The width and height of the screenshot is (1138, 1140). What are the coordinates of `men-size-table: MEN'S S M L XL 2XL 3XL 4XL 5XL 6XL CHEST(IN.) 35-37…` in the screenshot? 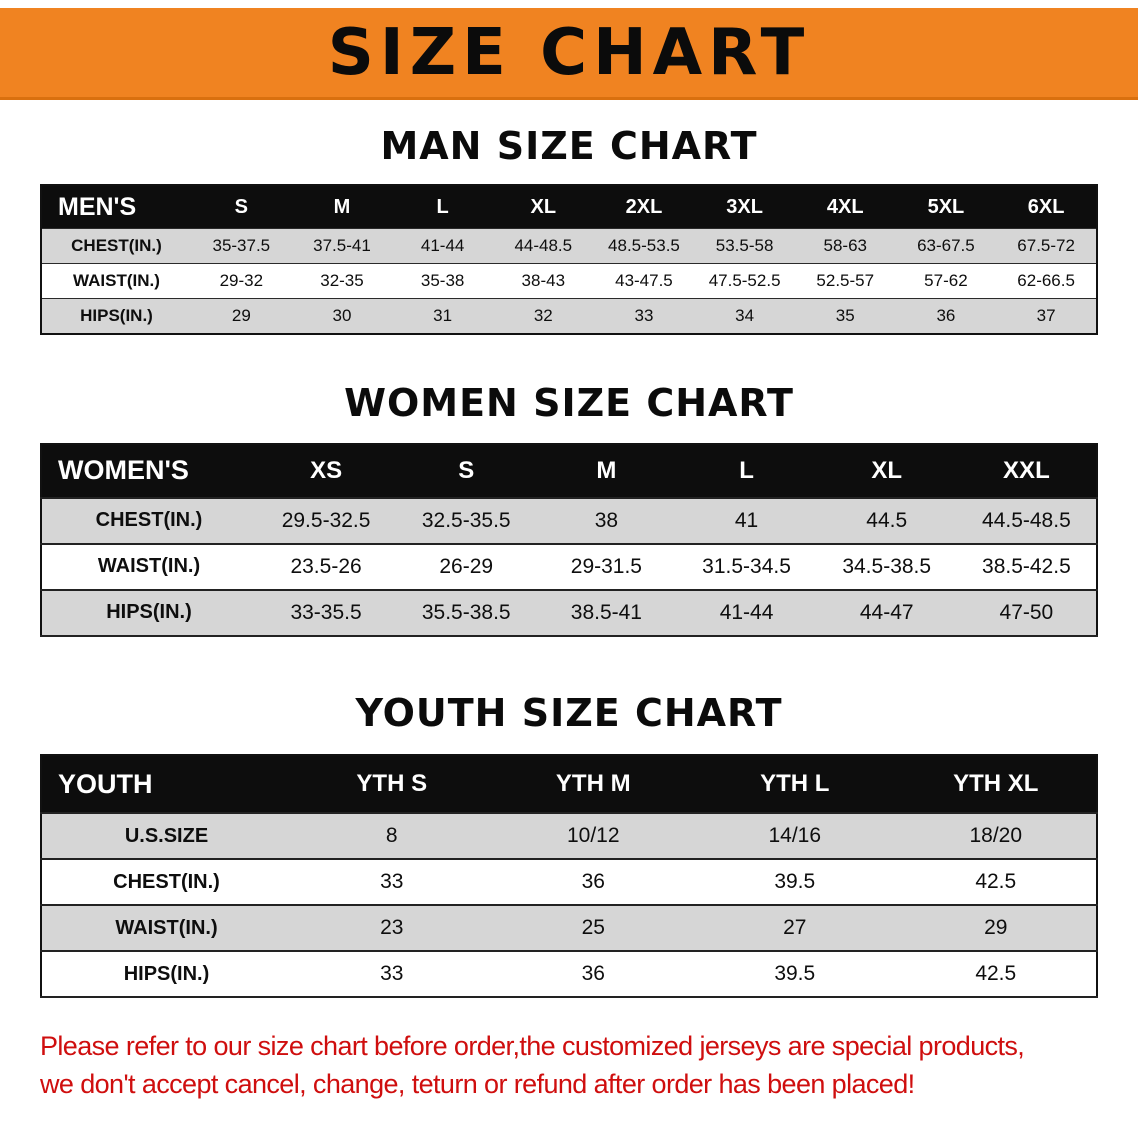 It's located at (569, 259).